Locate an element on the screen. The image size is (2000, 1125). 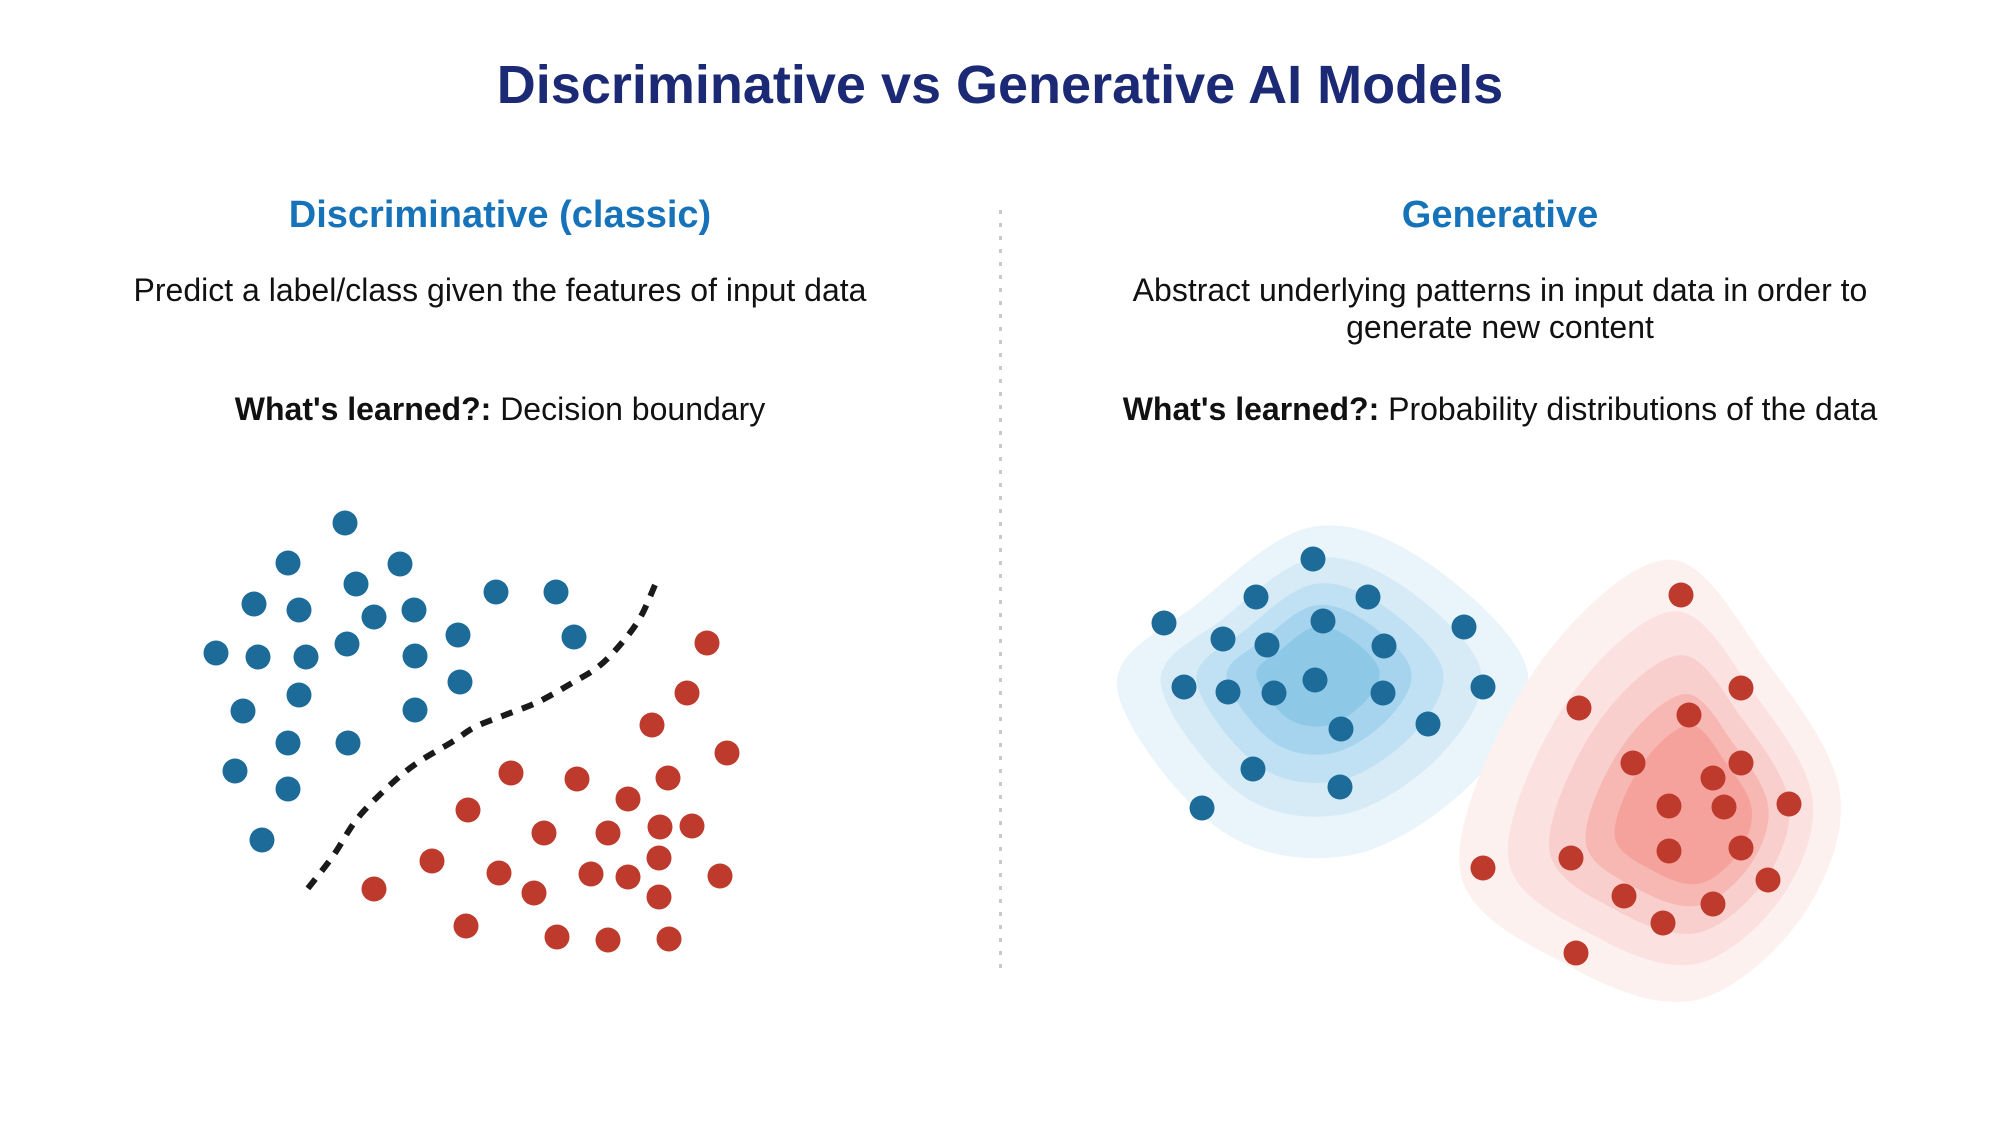
generative-heading: Generative is located at coordinates (1500, 215).